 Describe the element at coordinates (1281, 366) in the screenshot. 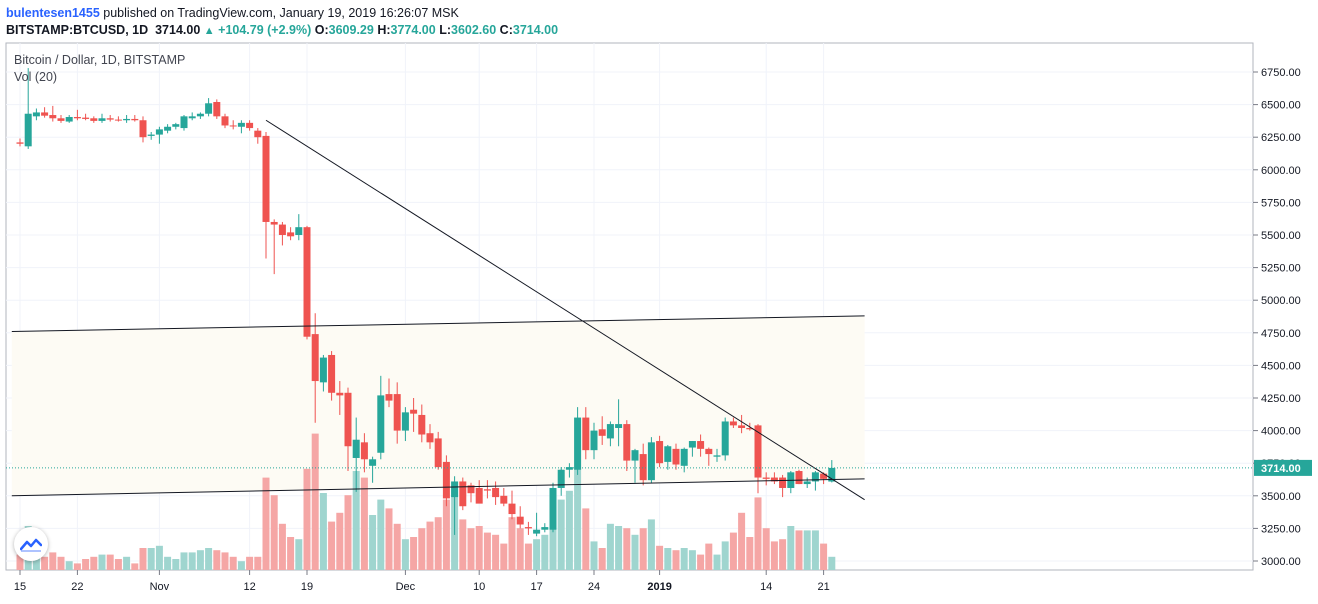

I see `y-axis-label: 4500.00` at that location.